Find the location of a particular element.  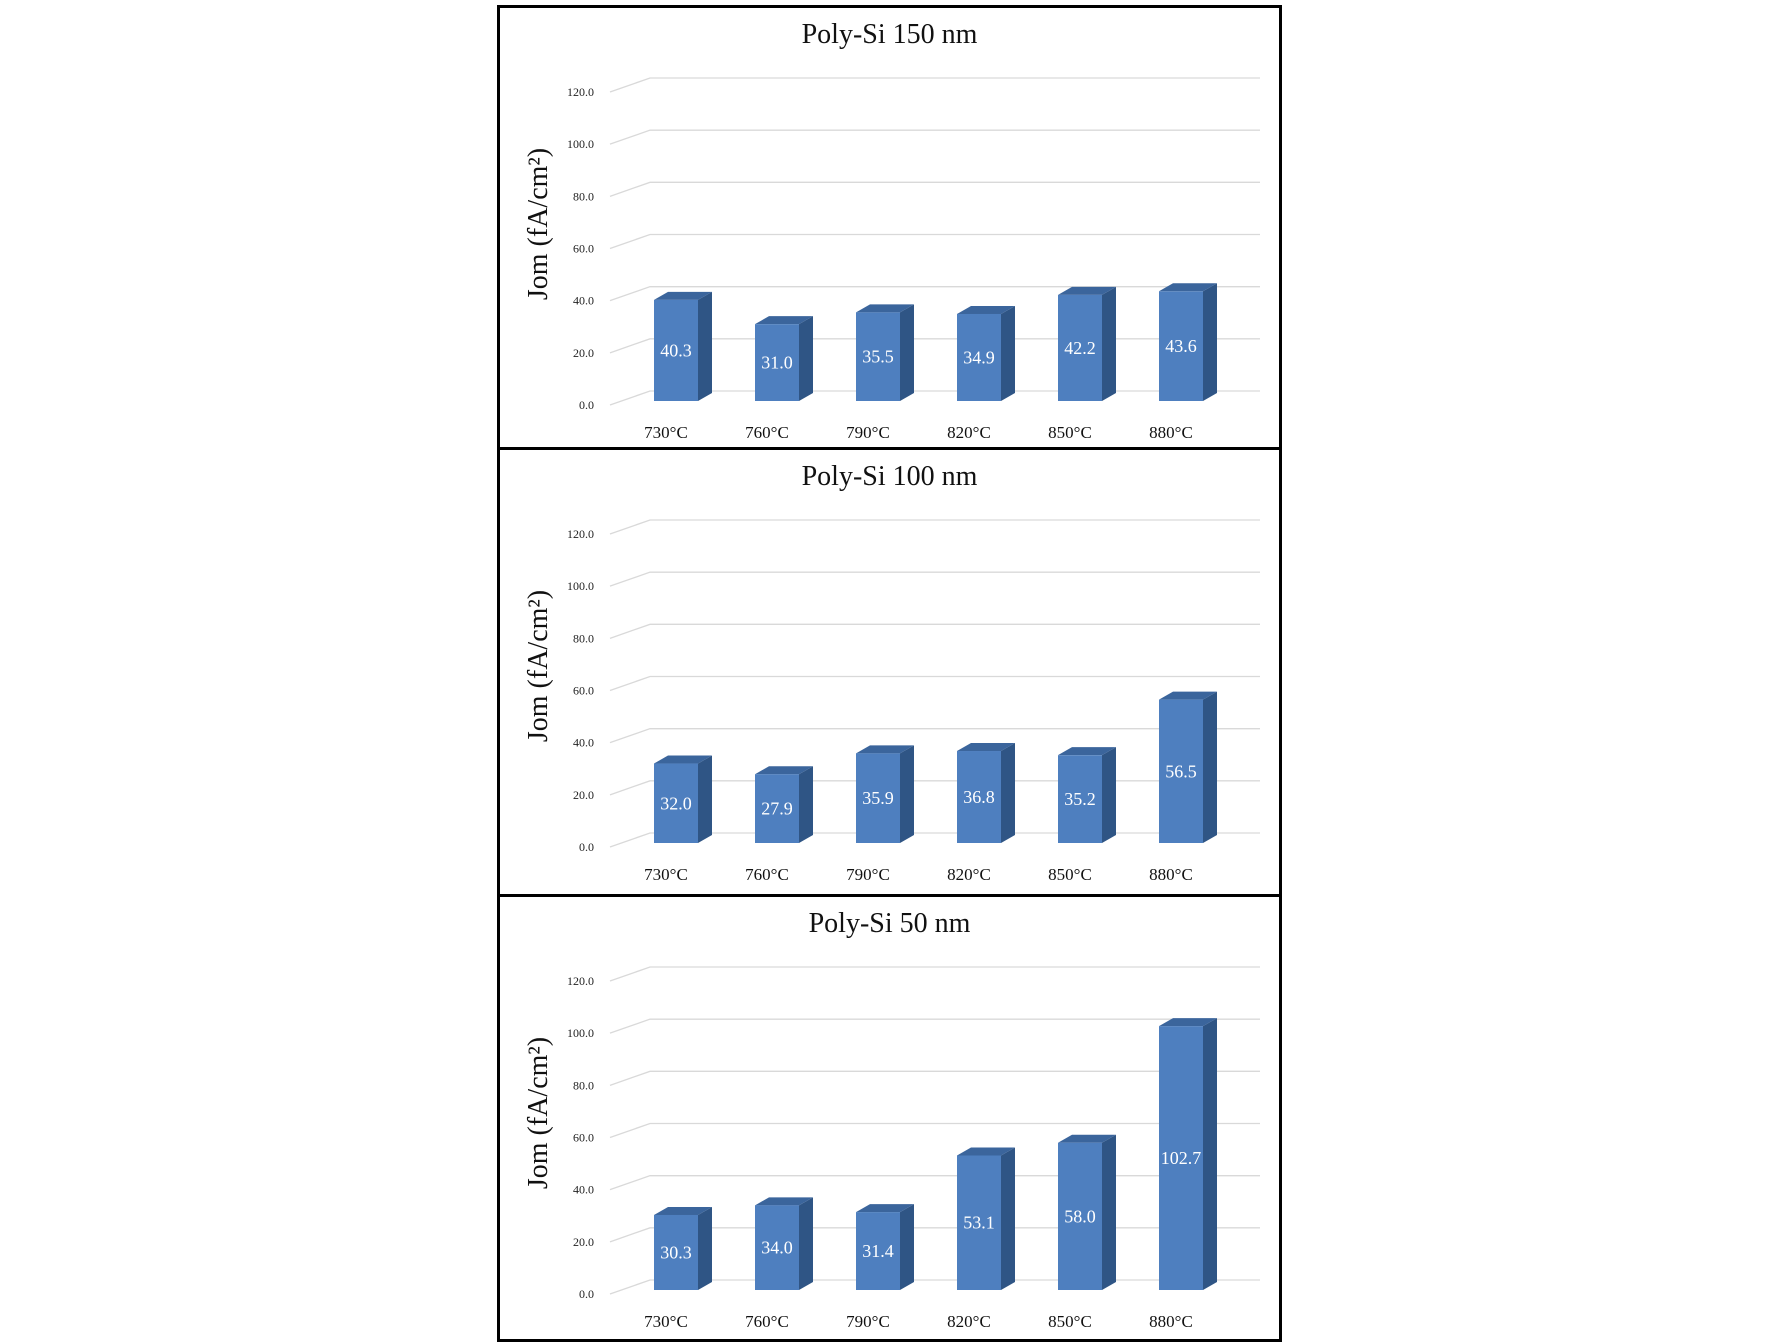

y-tick-label: 80.0 is located at coordinates (583, 196).